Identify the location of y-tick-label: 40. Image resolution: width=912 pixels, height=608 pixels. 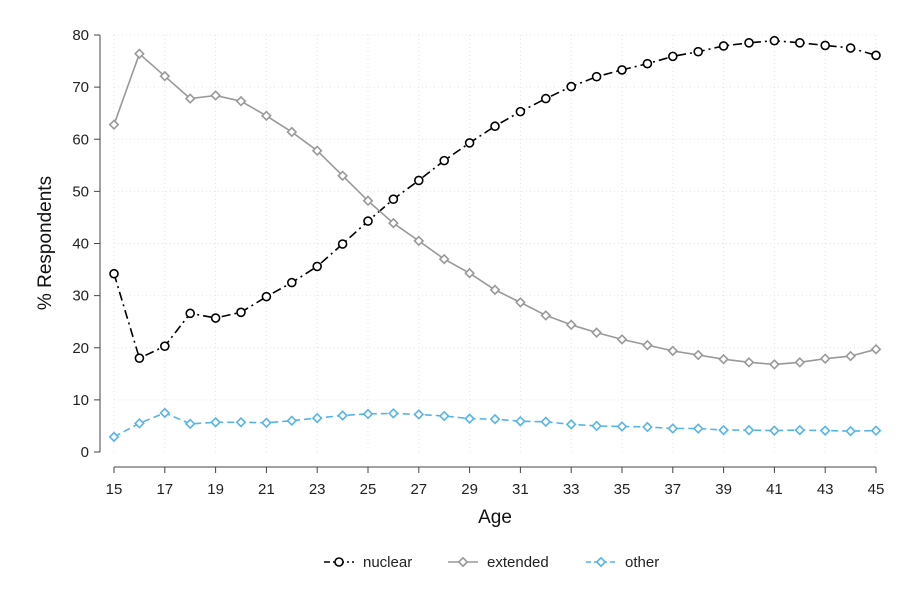
(80, 244).